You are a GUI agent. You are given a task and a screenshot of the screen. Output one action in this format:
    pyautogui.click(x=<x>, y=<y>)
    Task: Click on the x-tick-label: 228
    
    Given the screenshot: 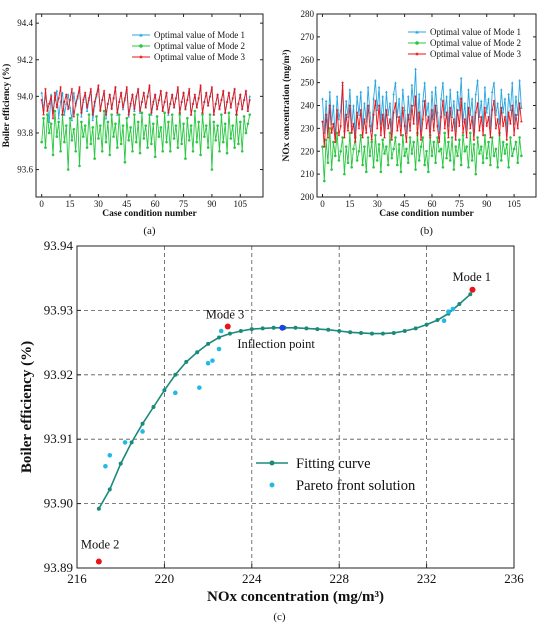 What is the action you would take?
    pyautogui.click(x=339, y=578)
    